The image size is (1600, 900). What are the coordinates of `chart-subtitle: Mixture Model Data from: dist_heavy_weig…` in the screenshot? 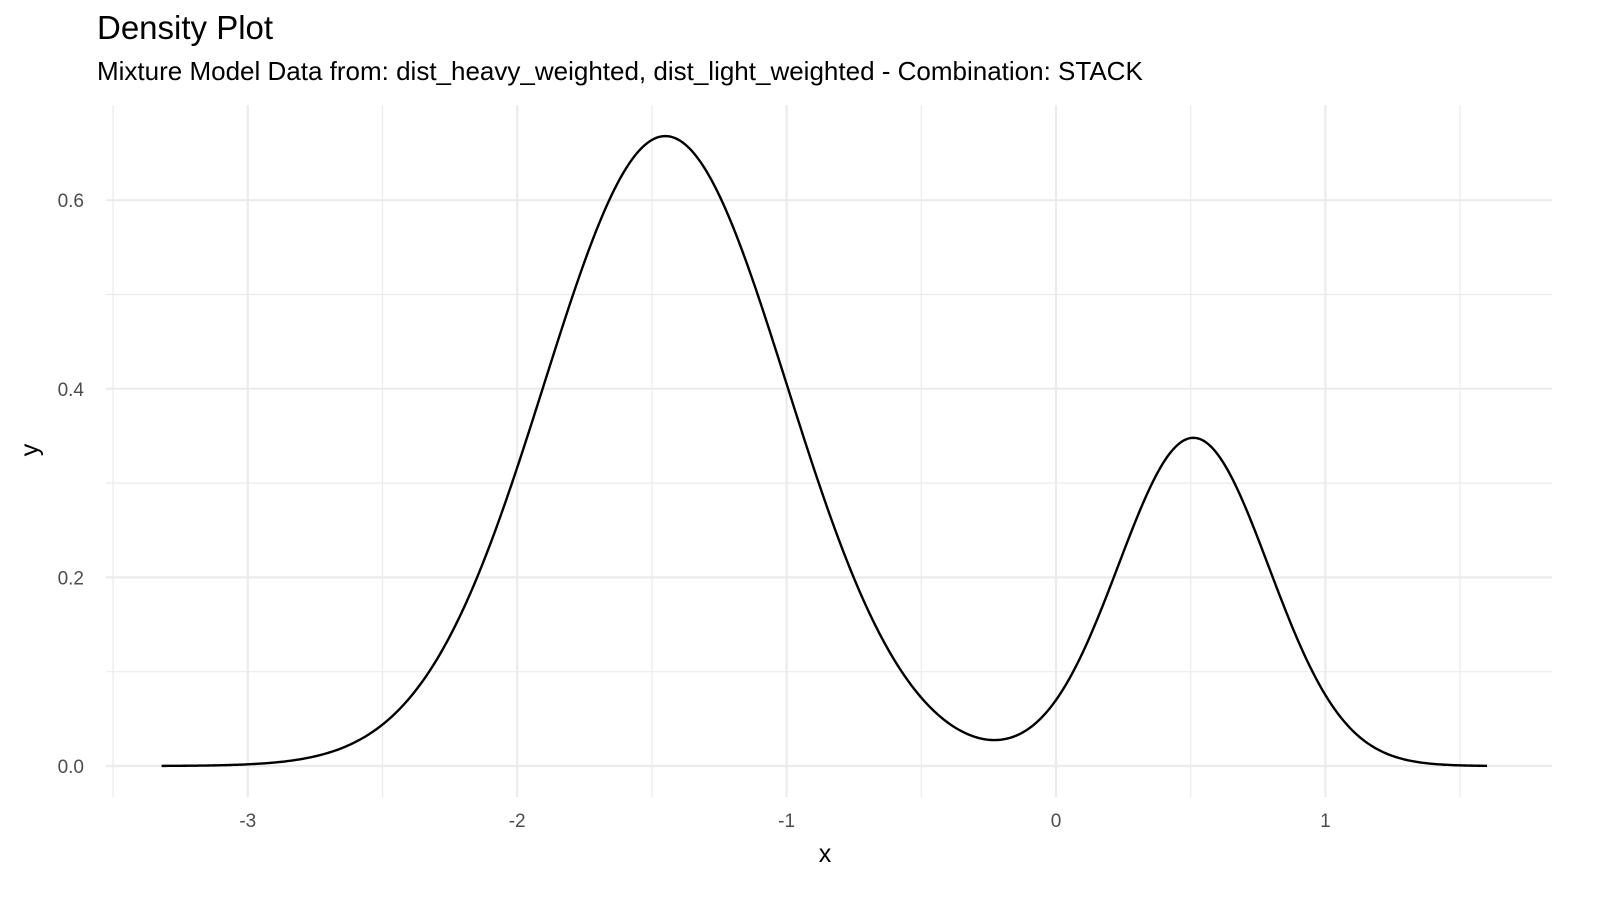 It's located at (620, 71).